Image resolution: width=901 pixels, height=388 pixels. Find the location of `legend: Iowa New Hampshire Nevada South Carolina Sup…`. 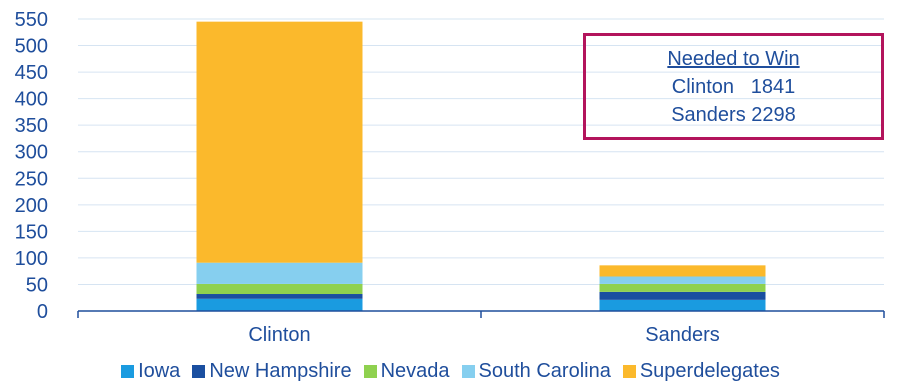

legend: Iowa New Hampshire Nevada South Carolina Sup… is located at coordinates (450, 371).